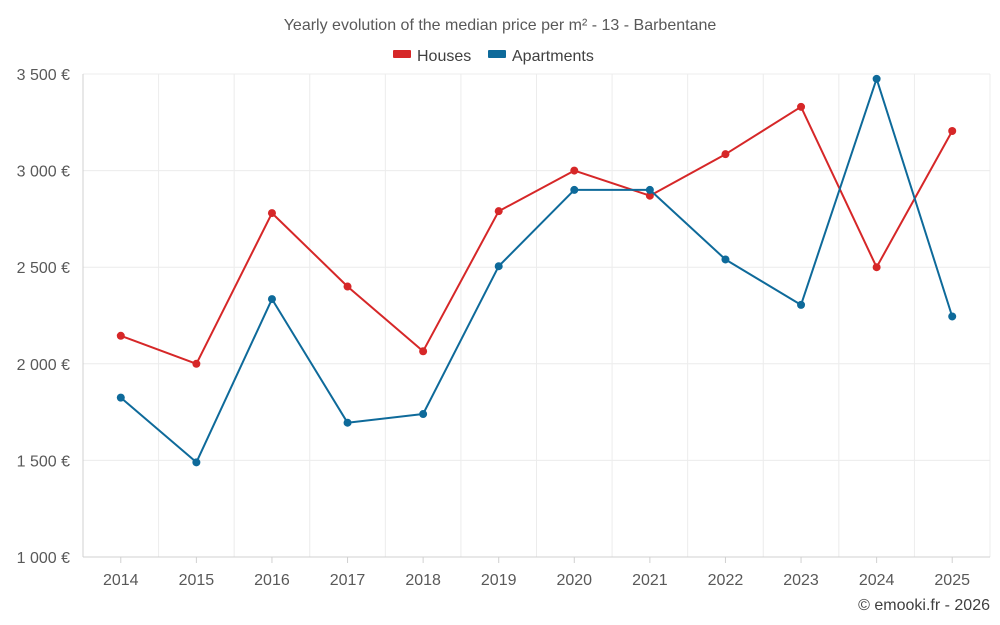 The height and width of the screenshot is (625, 1000). Describe the element at coordinates (574, 580) in the screenshot. I see `x-tick-label: 2020` at that location.